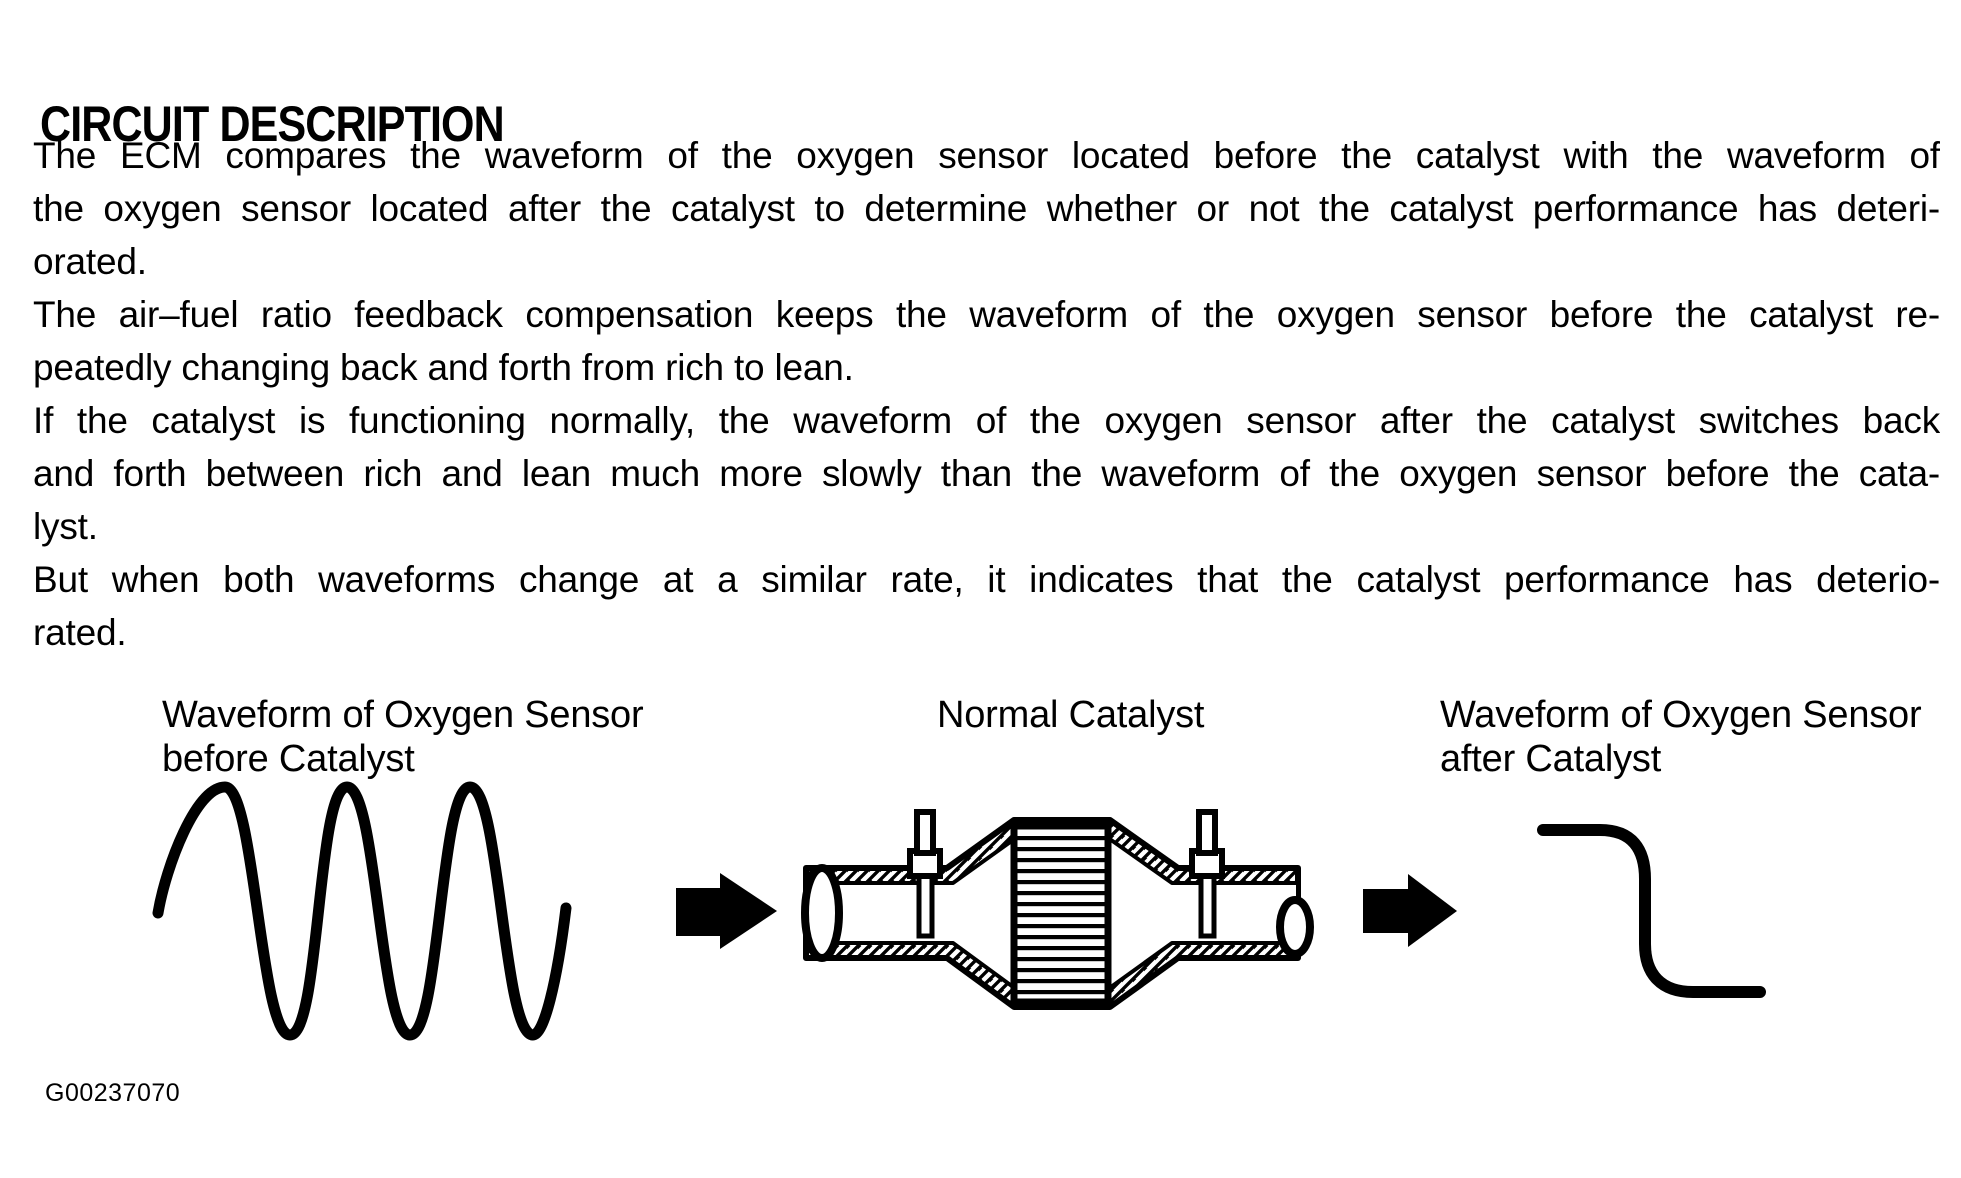  I want to click on text-line: orated., so click(90, 261).